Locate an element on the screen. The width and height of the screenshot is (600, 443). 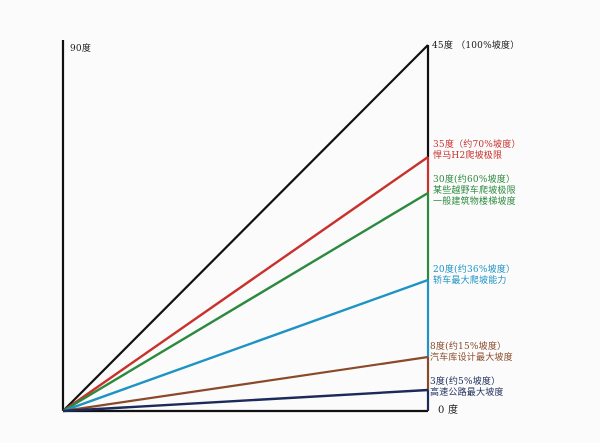
label-45-degree-title: 45度 （100%坡度） is located at coordinates (476, 46).